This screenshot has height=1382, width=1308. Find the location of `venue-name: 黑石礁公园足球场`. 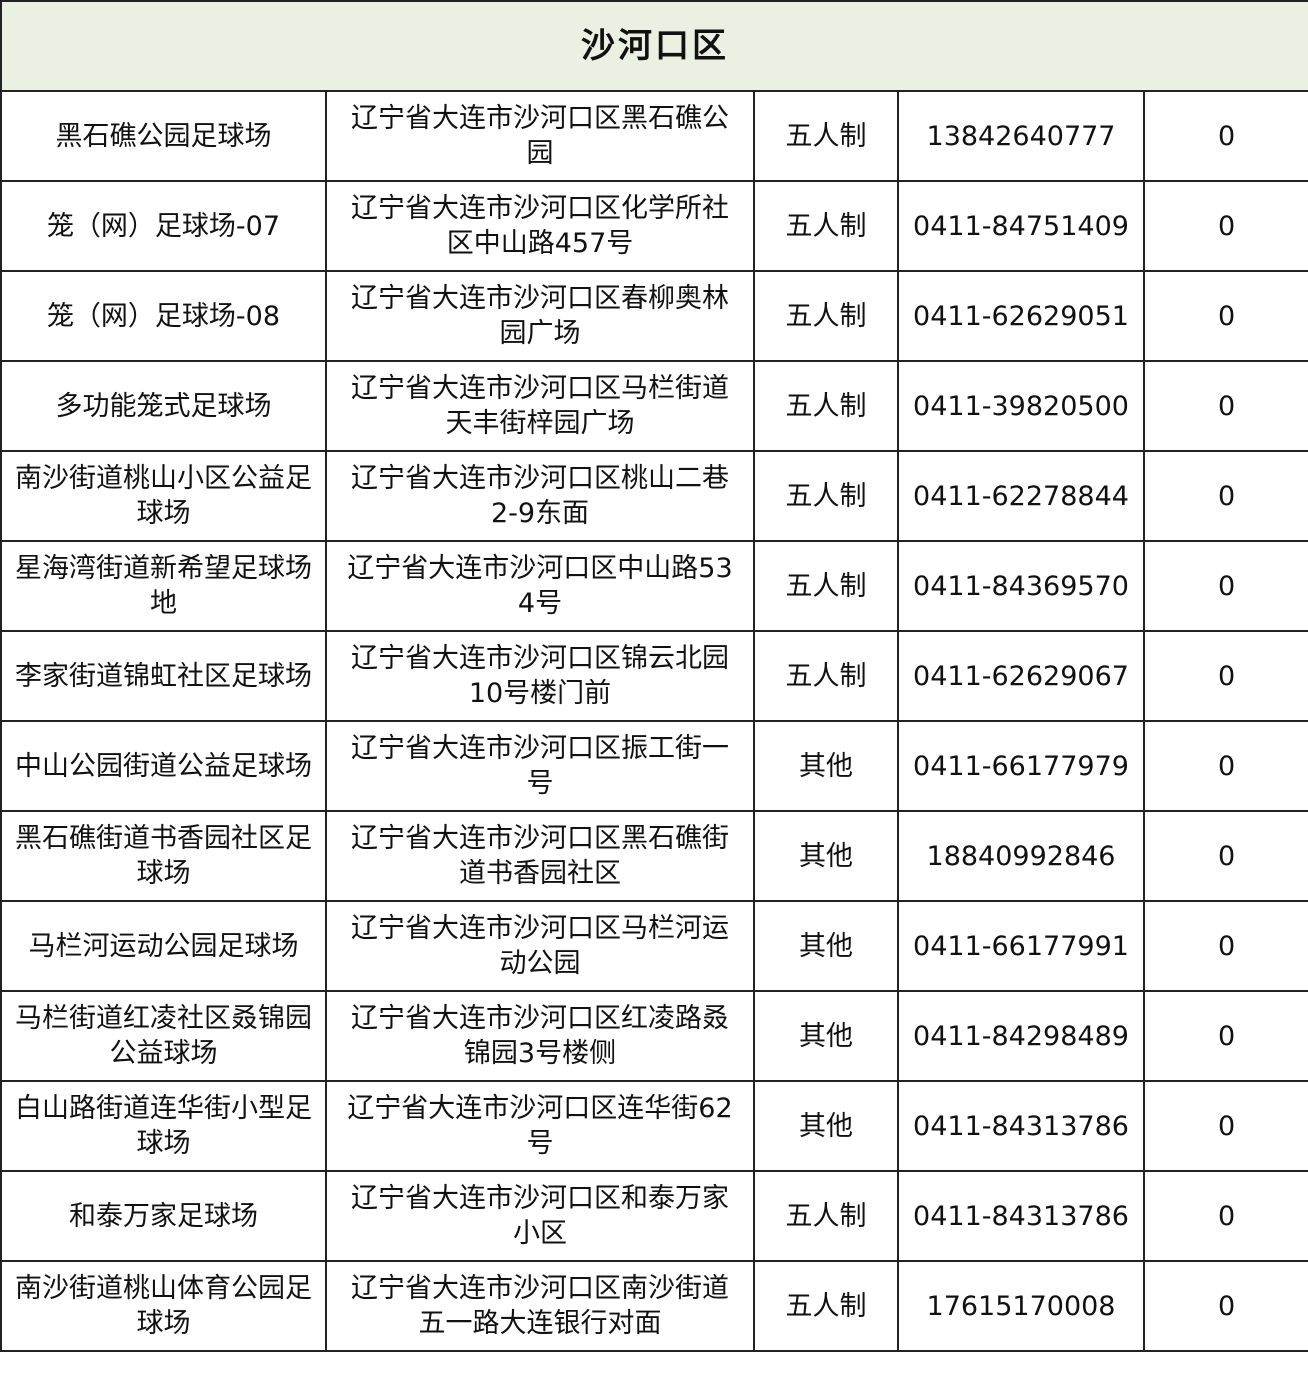

venue-name: 黑石礁公园足球场 is located at coordinates (163, 136).